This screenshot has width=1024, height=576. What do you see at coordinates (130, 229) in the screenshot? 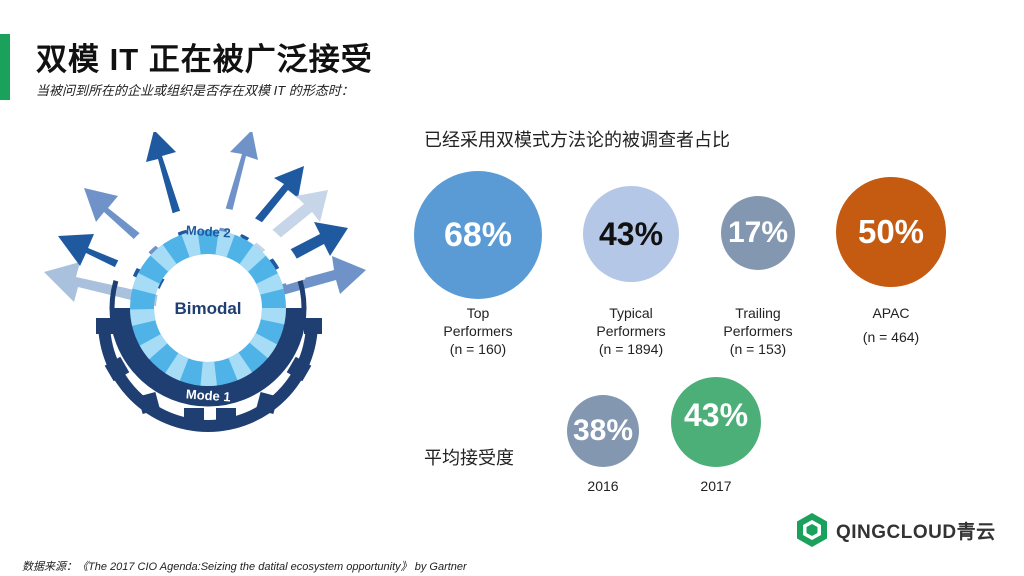
I see `arrow-upper-left` at bounding box center [130, 229].